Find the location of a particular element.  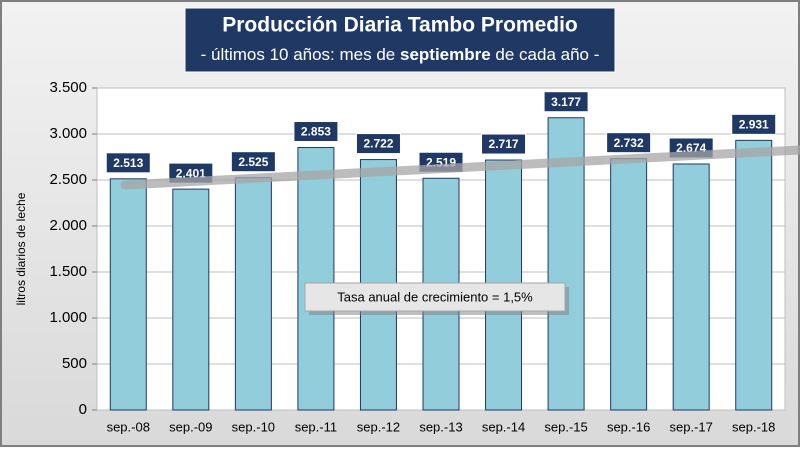

value-label: 2.525 is located at coordinates (253, 162).